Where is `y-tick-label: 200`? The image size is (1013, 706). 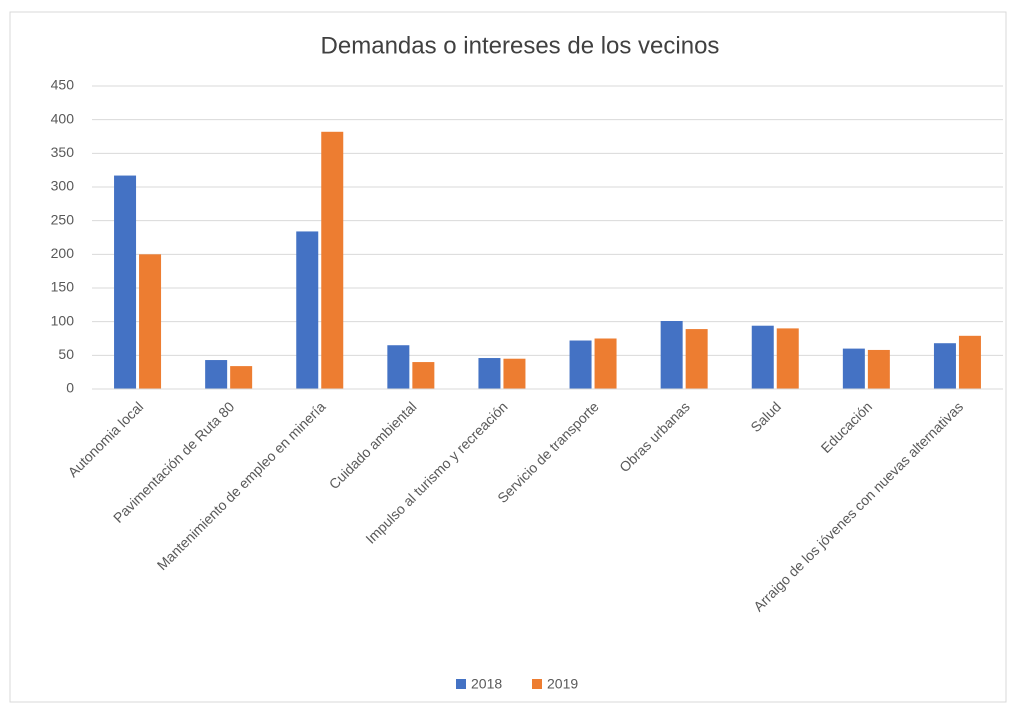
y-tick-label: 200 is located at coordinates (63, 253).